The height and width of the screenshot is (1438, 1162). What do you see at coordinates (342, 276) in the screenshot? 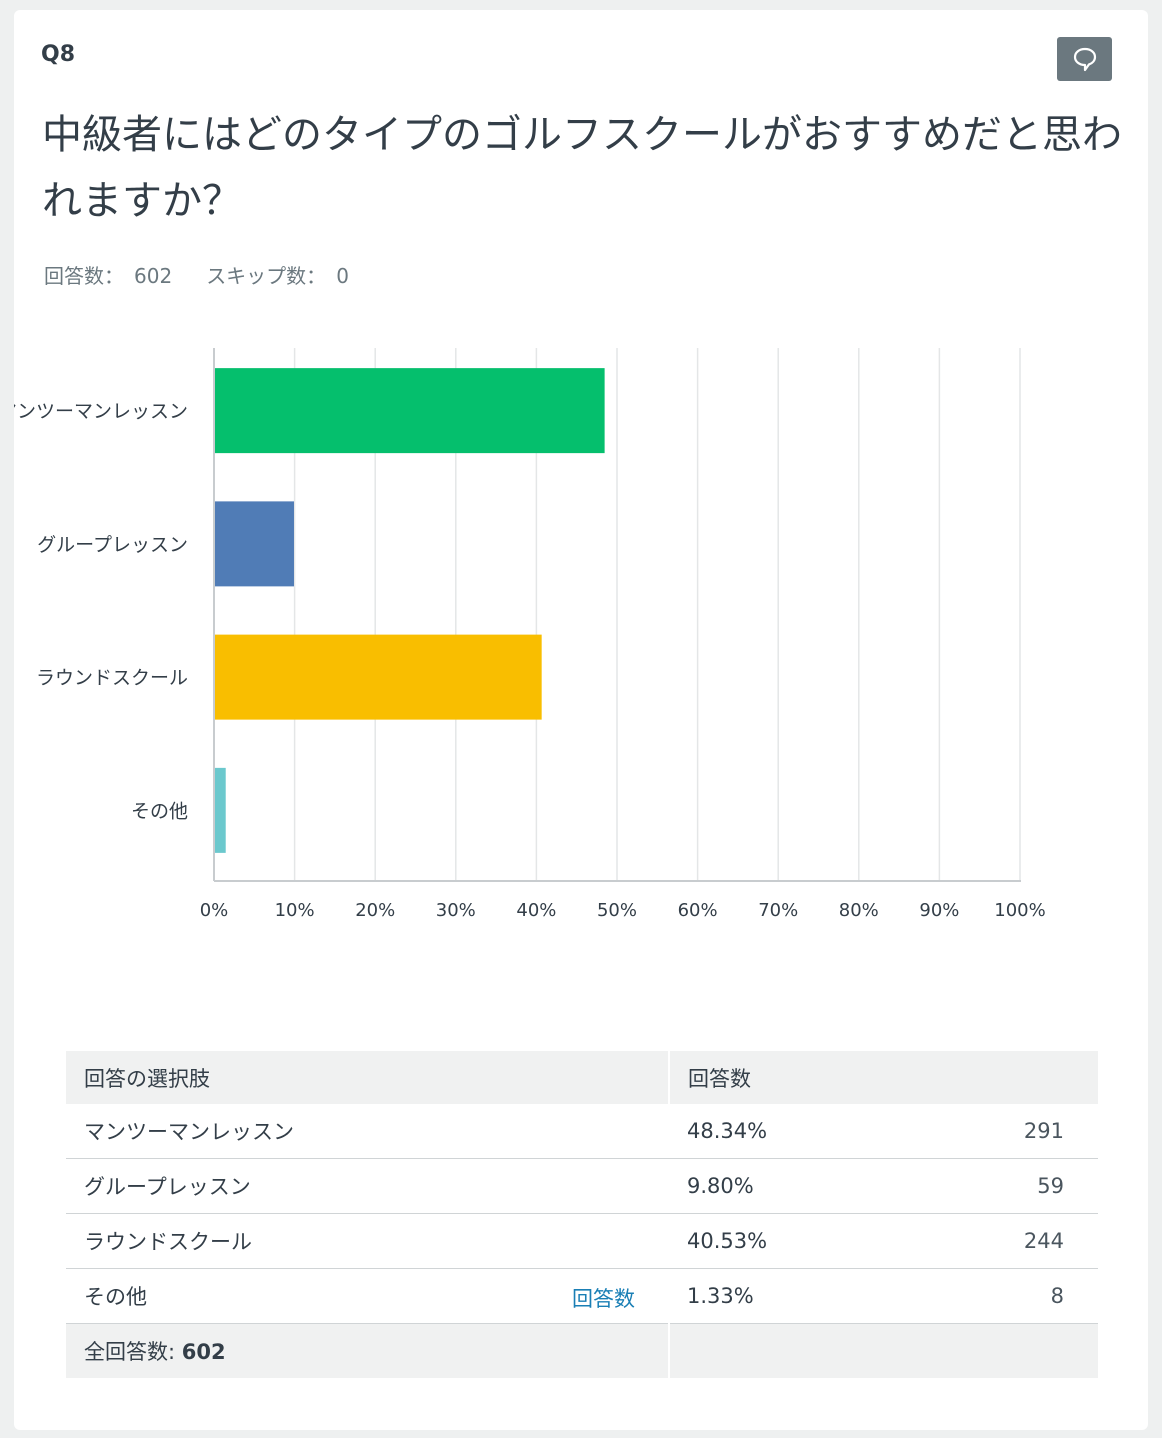
I see `skipped-value: 0` at bounding box center [342, 276].